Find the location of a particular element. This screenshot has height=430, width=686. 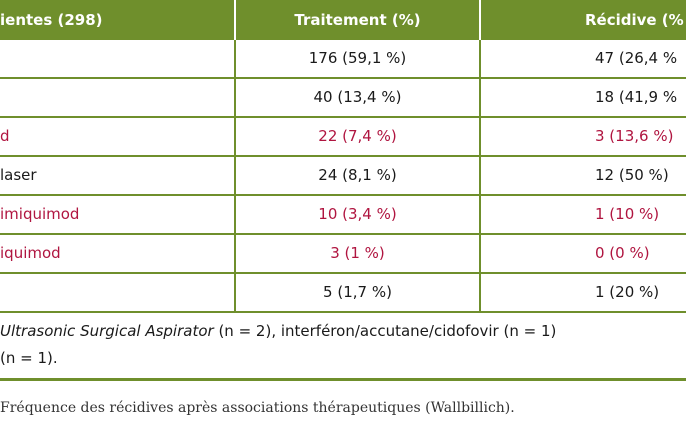

header-cell: ientes (298) is located at coordinates (51, 20).